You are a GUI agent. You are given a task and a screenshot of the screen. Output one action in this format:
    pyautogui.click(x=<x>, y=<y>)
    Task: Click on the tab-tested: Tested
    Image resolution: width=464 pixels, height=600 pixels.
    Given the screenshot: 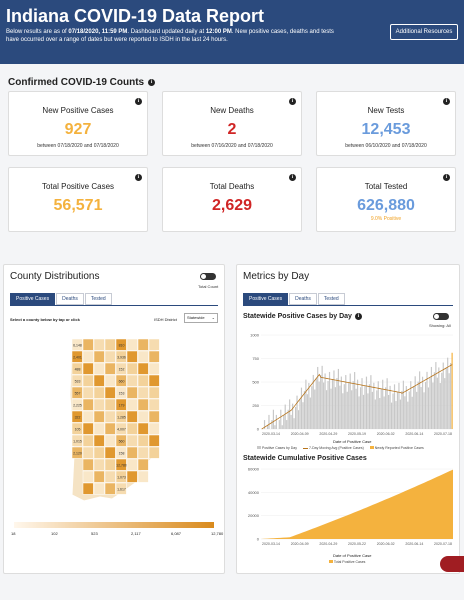 What is the action you would take?
    pyautogui.click(x=331, y=299)
    